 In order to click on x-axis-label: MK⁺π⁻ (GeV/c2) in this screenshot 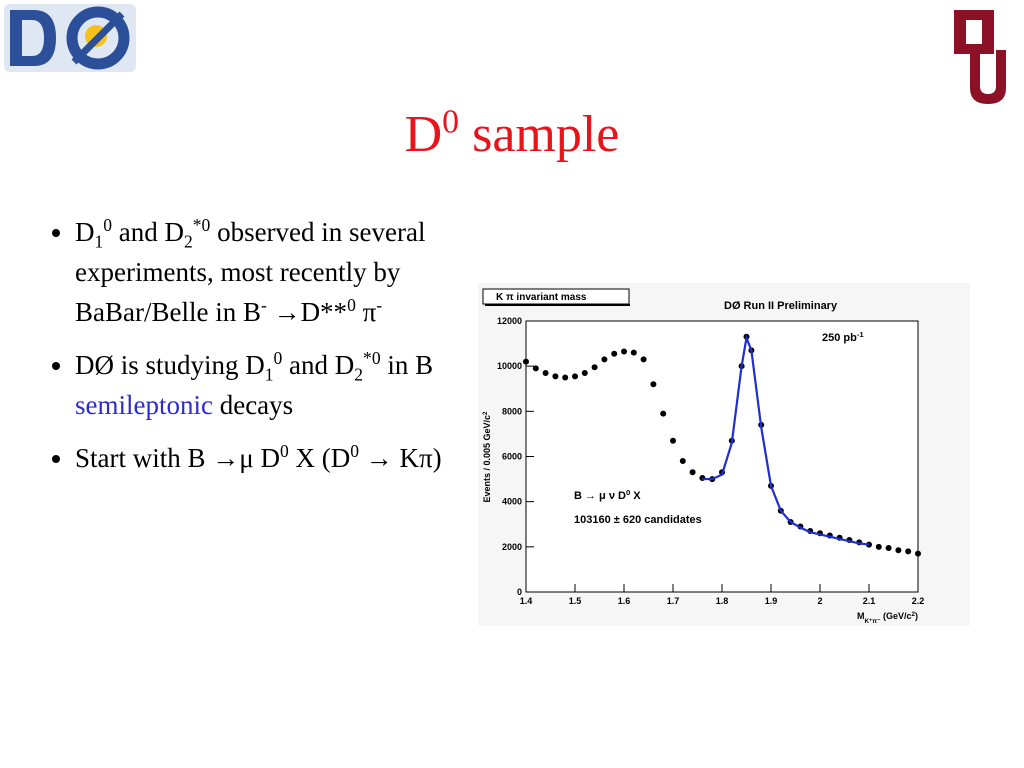, I will do `click(887, 618)`.